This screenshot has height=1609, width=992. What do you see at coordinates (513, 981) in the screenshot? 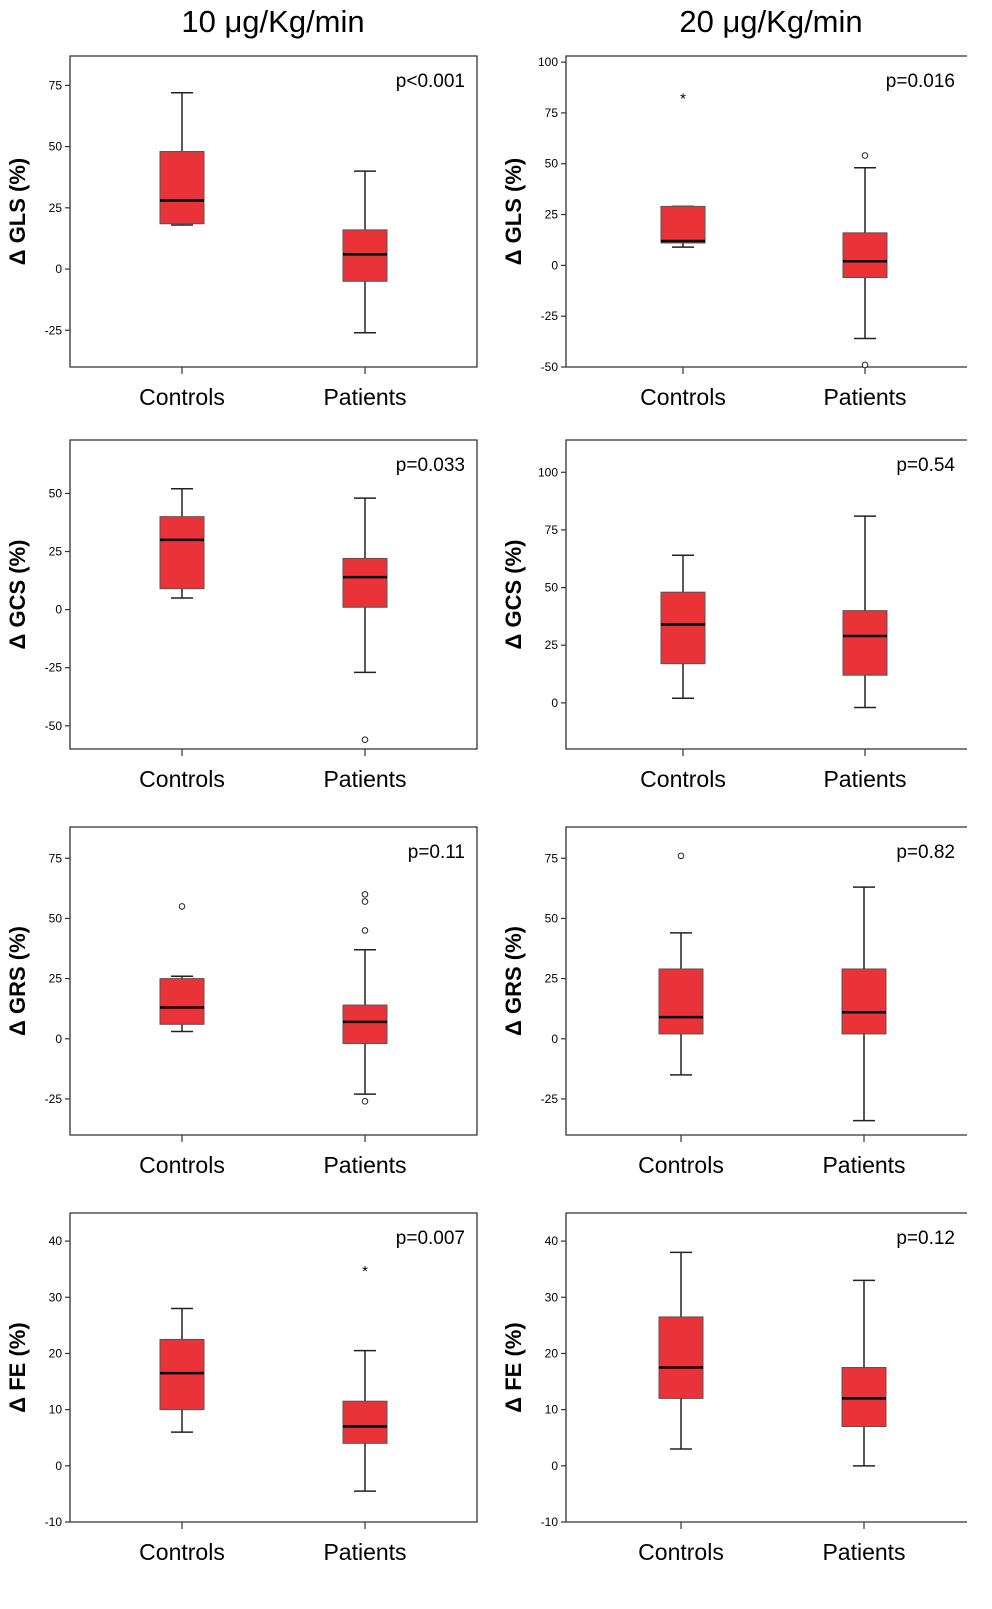
I see `y-axis-label: Δ GRS (%)` at bounding box center [513, 981].